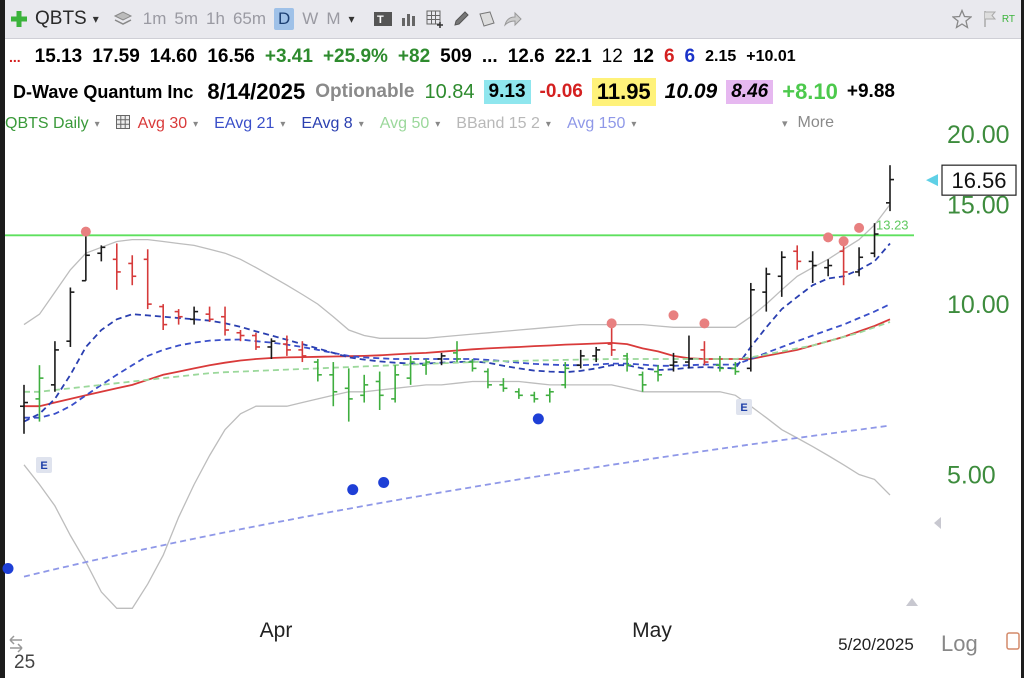 This screenshot has height=678, width=1024. I want to click on quote-value-13: 6, so click(669, 56).